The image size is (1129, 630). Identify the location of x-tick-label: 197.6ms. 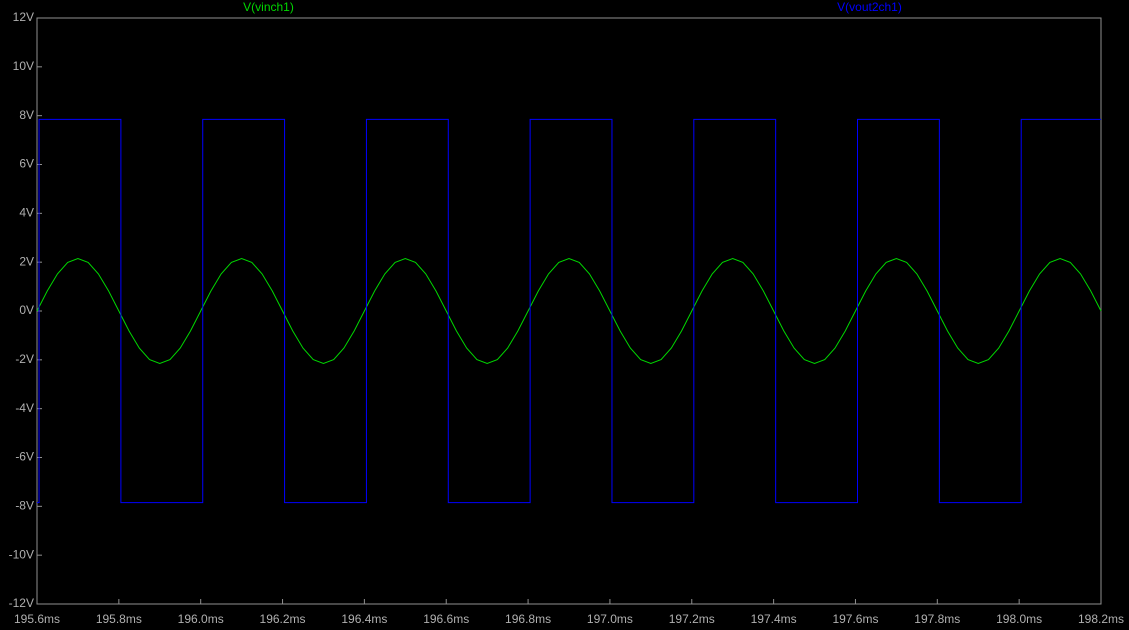
(855, 619).